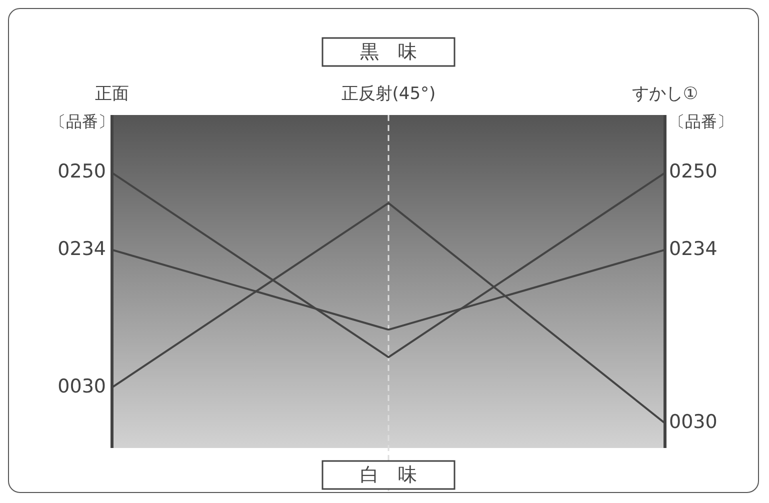 This screenshot has height=503, width=769. What do you see at coordinates (692, 421) in the screenshot?
I see `series-label: 0030` at bounding box center [692, 421].